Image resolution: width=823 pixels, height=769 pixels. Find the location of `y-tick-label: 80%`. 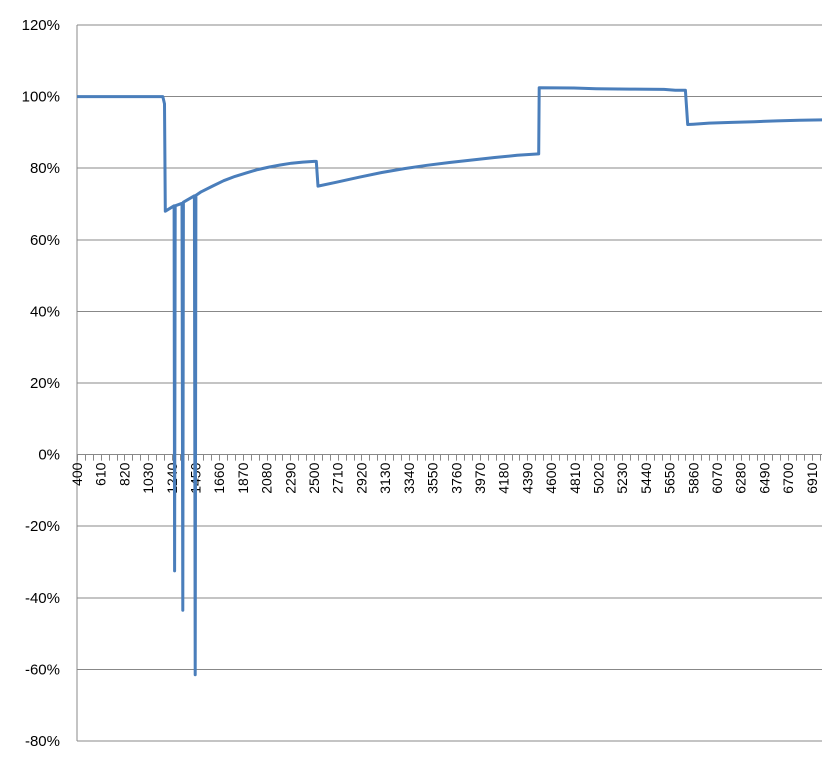

y-tick-label: 80% is located at coordinates (45, 168).